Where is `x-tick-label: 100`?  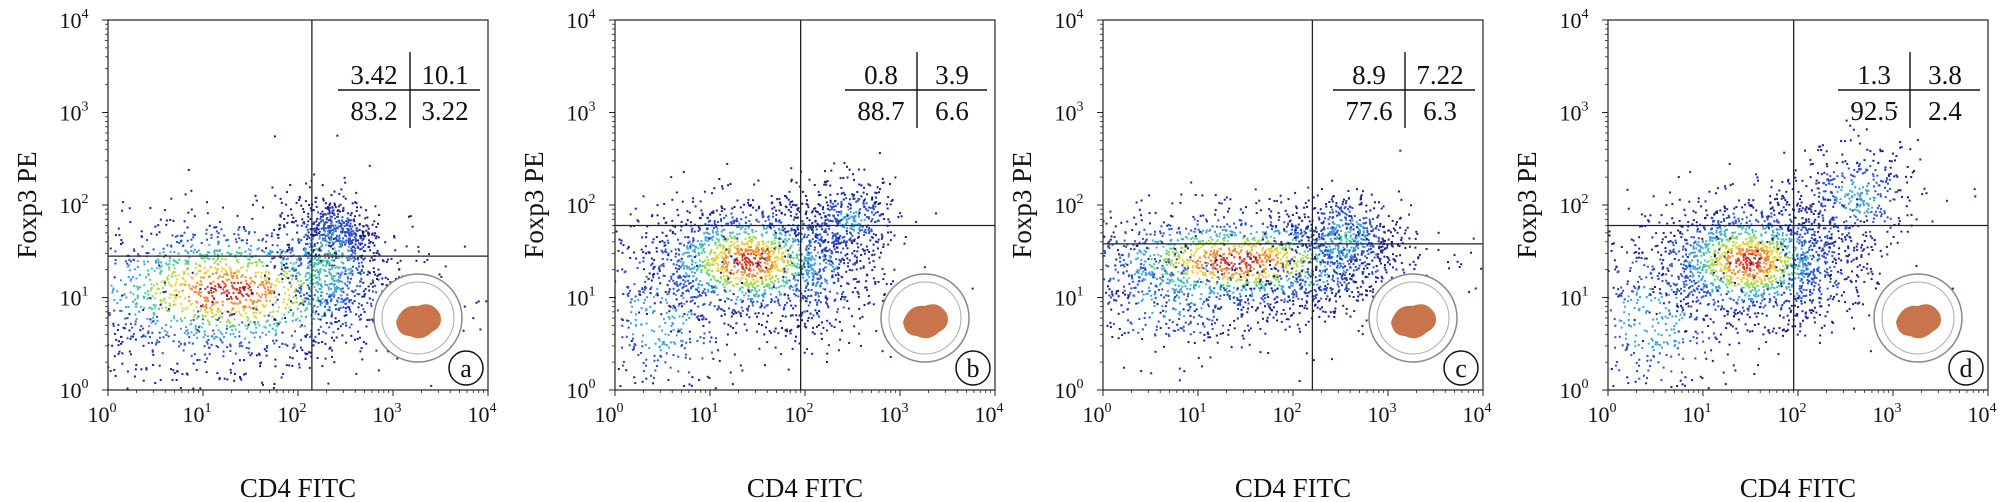
x-tick-label: 100 is located at coordinates (102, 414).